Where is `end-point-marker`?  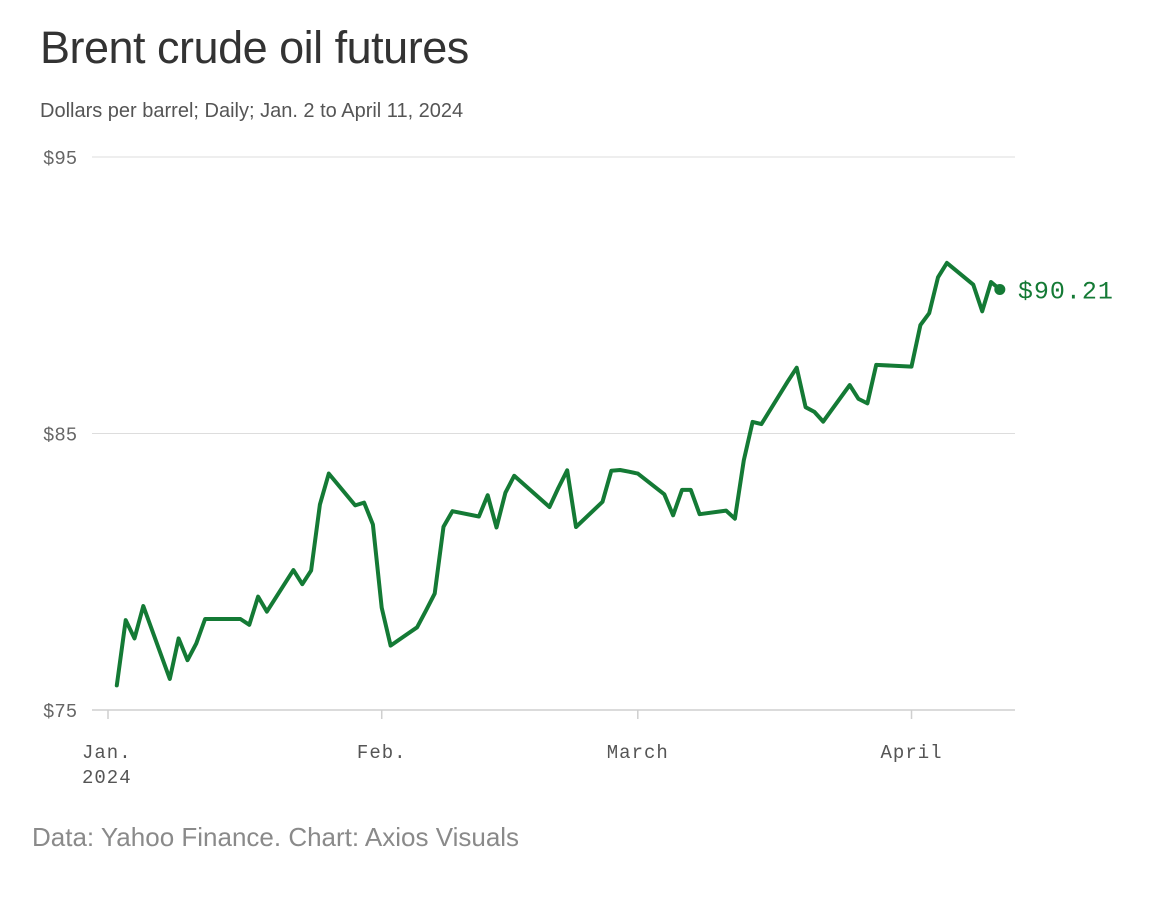 end-point-marker is located at coordinates (1000, 289).